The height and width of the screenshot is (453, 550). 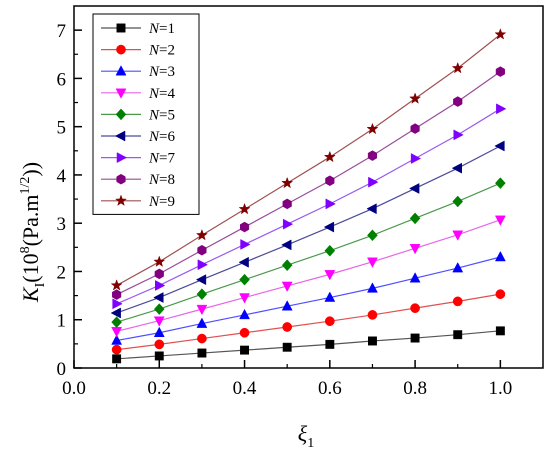 What do you see at coordinates (415, 388) in the screenshot?
I see `x-tick-label: 0.8` at bounding box center [415, 388].